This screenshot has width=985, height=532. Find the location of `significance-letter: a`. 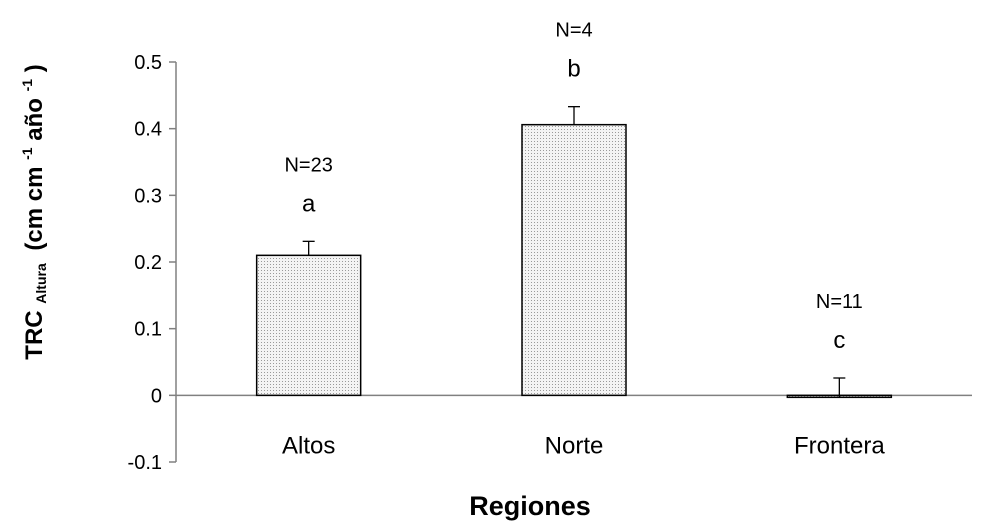

significance-letter: a is located at coordinates (309, 203).